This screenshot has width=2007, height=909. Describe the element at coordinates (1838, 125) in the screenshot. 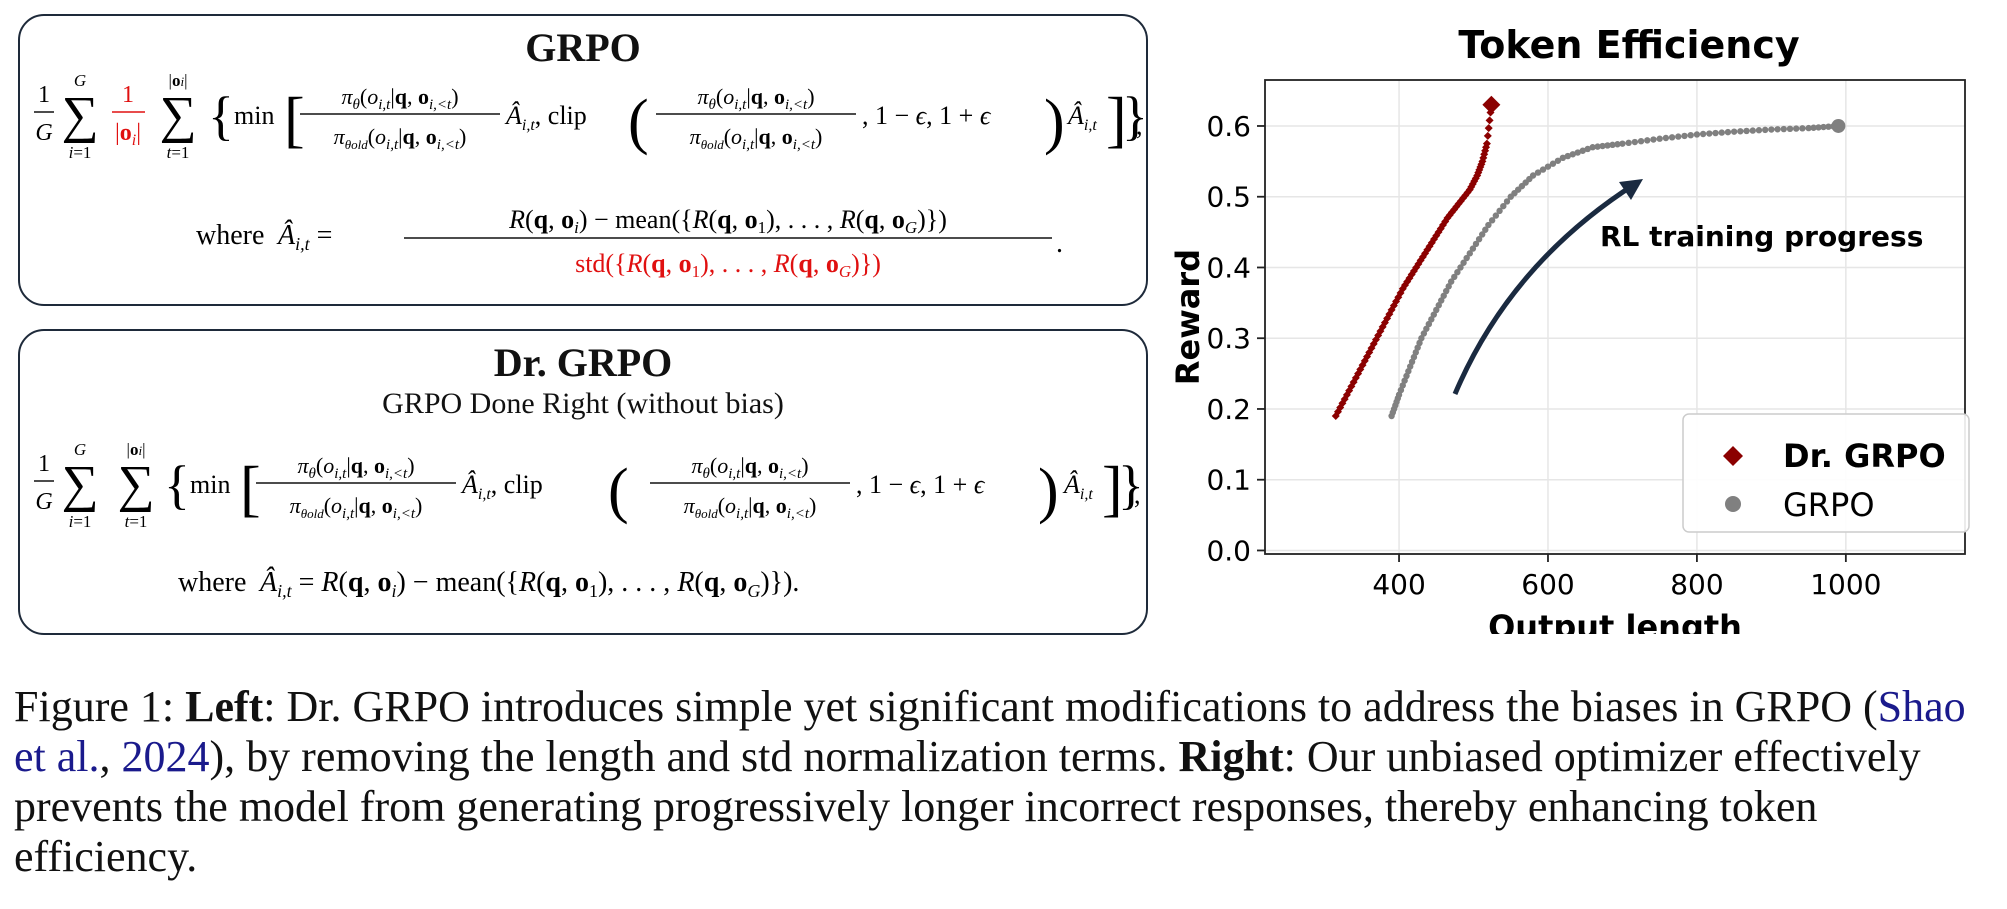

I see `grpo-final-point` at that location.